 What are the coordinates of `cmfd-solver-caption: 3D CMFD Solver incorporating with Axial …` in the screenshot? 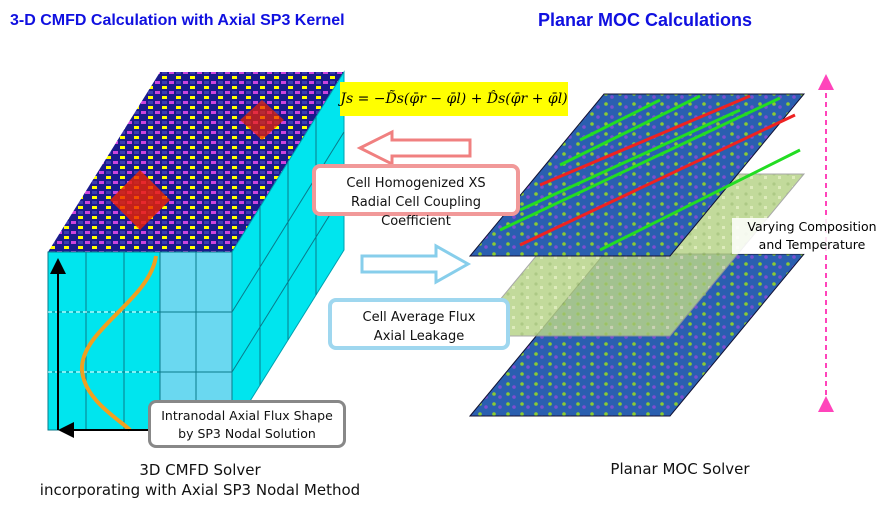 It's located at (200, 480).